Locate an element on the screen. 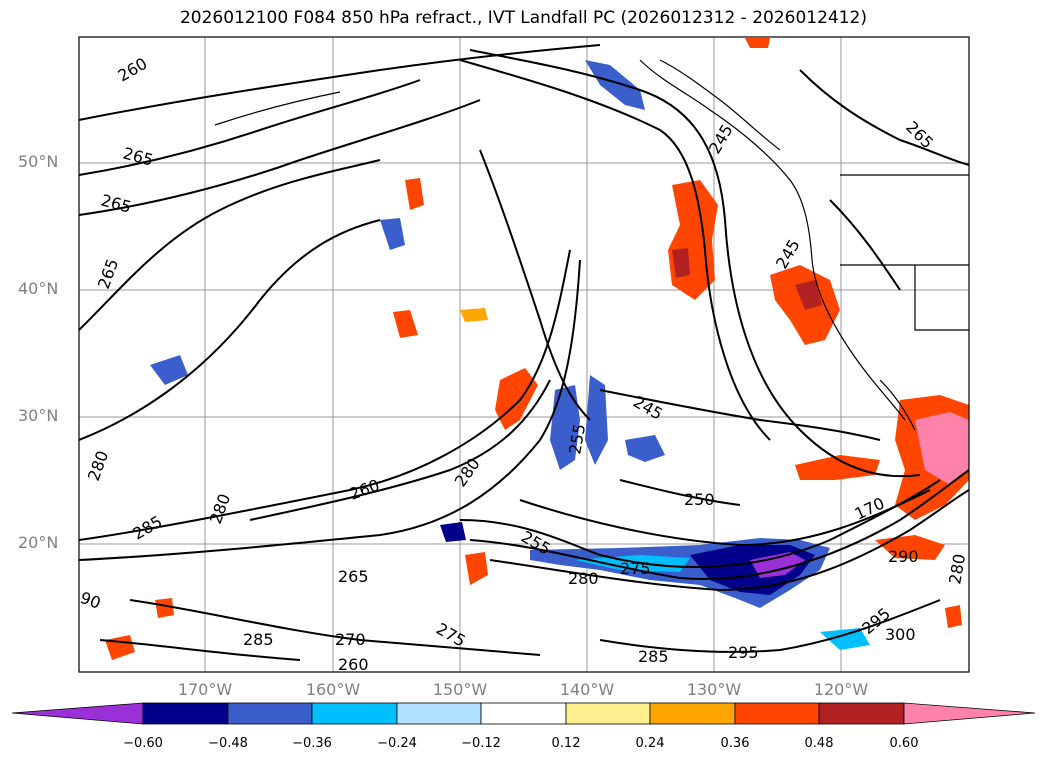 This screenshot has width=1047, height=765. contour-label: 270 is located at coordinates (350, 639).